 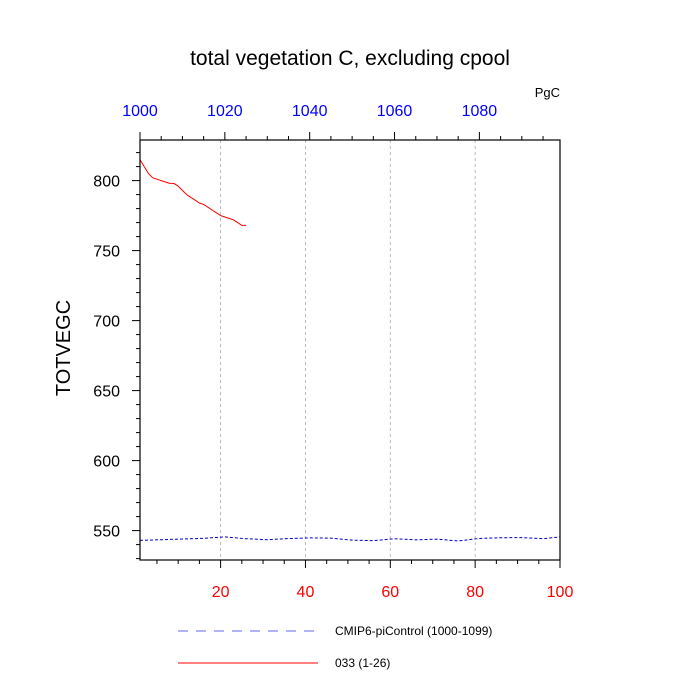 I want to click on units-label: PgC, so click(x=547, y=92).